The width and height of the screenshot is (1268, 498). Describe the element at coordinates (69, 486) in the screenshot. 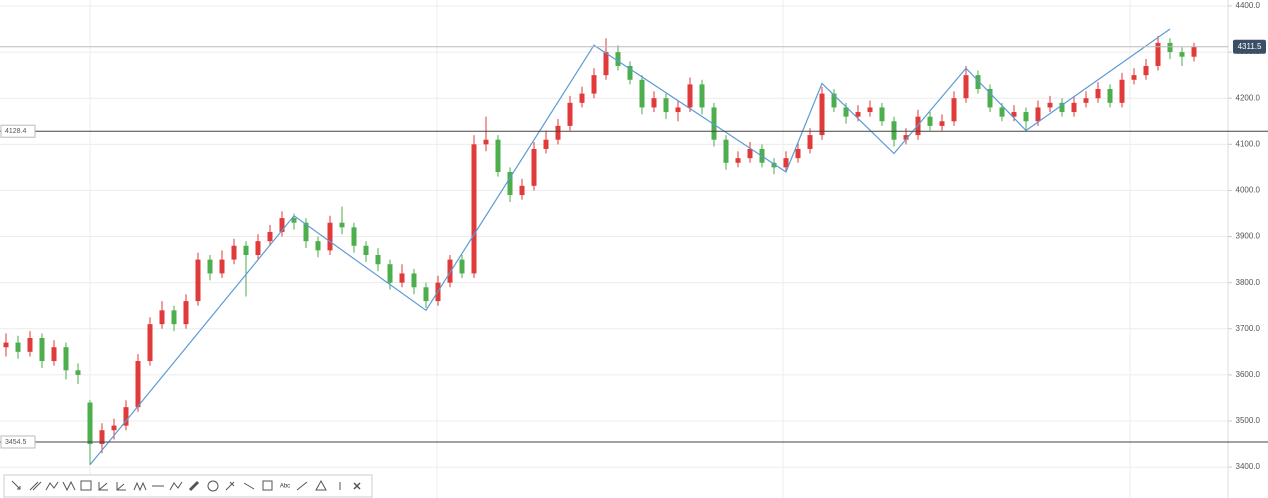

I see `tool-wave` at that location.